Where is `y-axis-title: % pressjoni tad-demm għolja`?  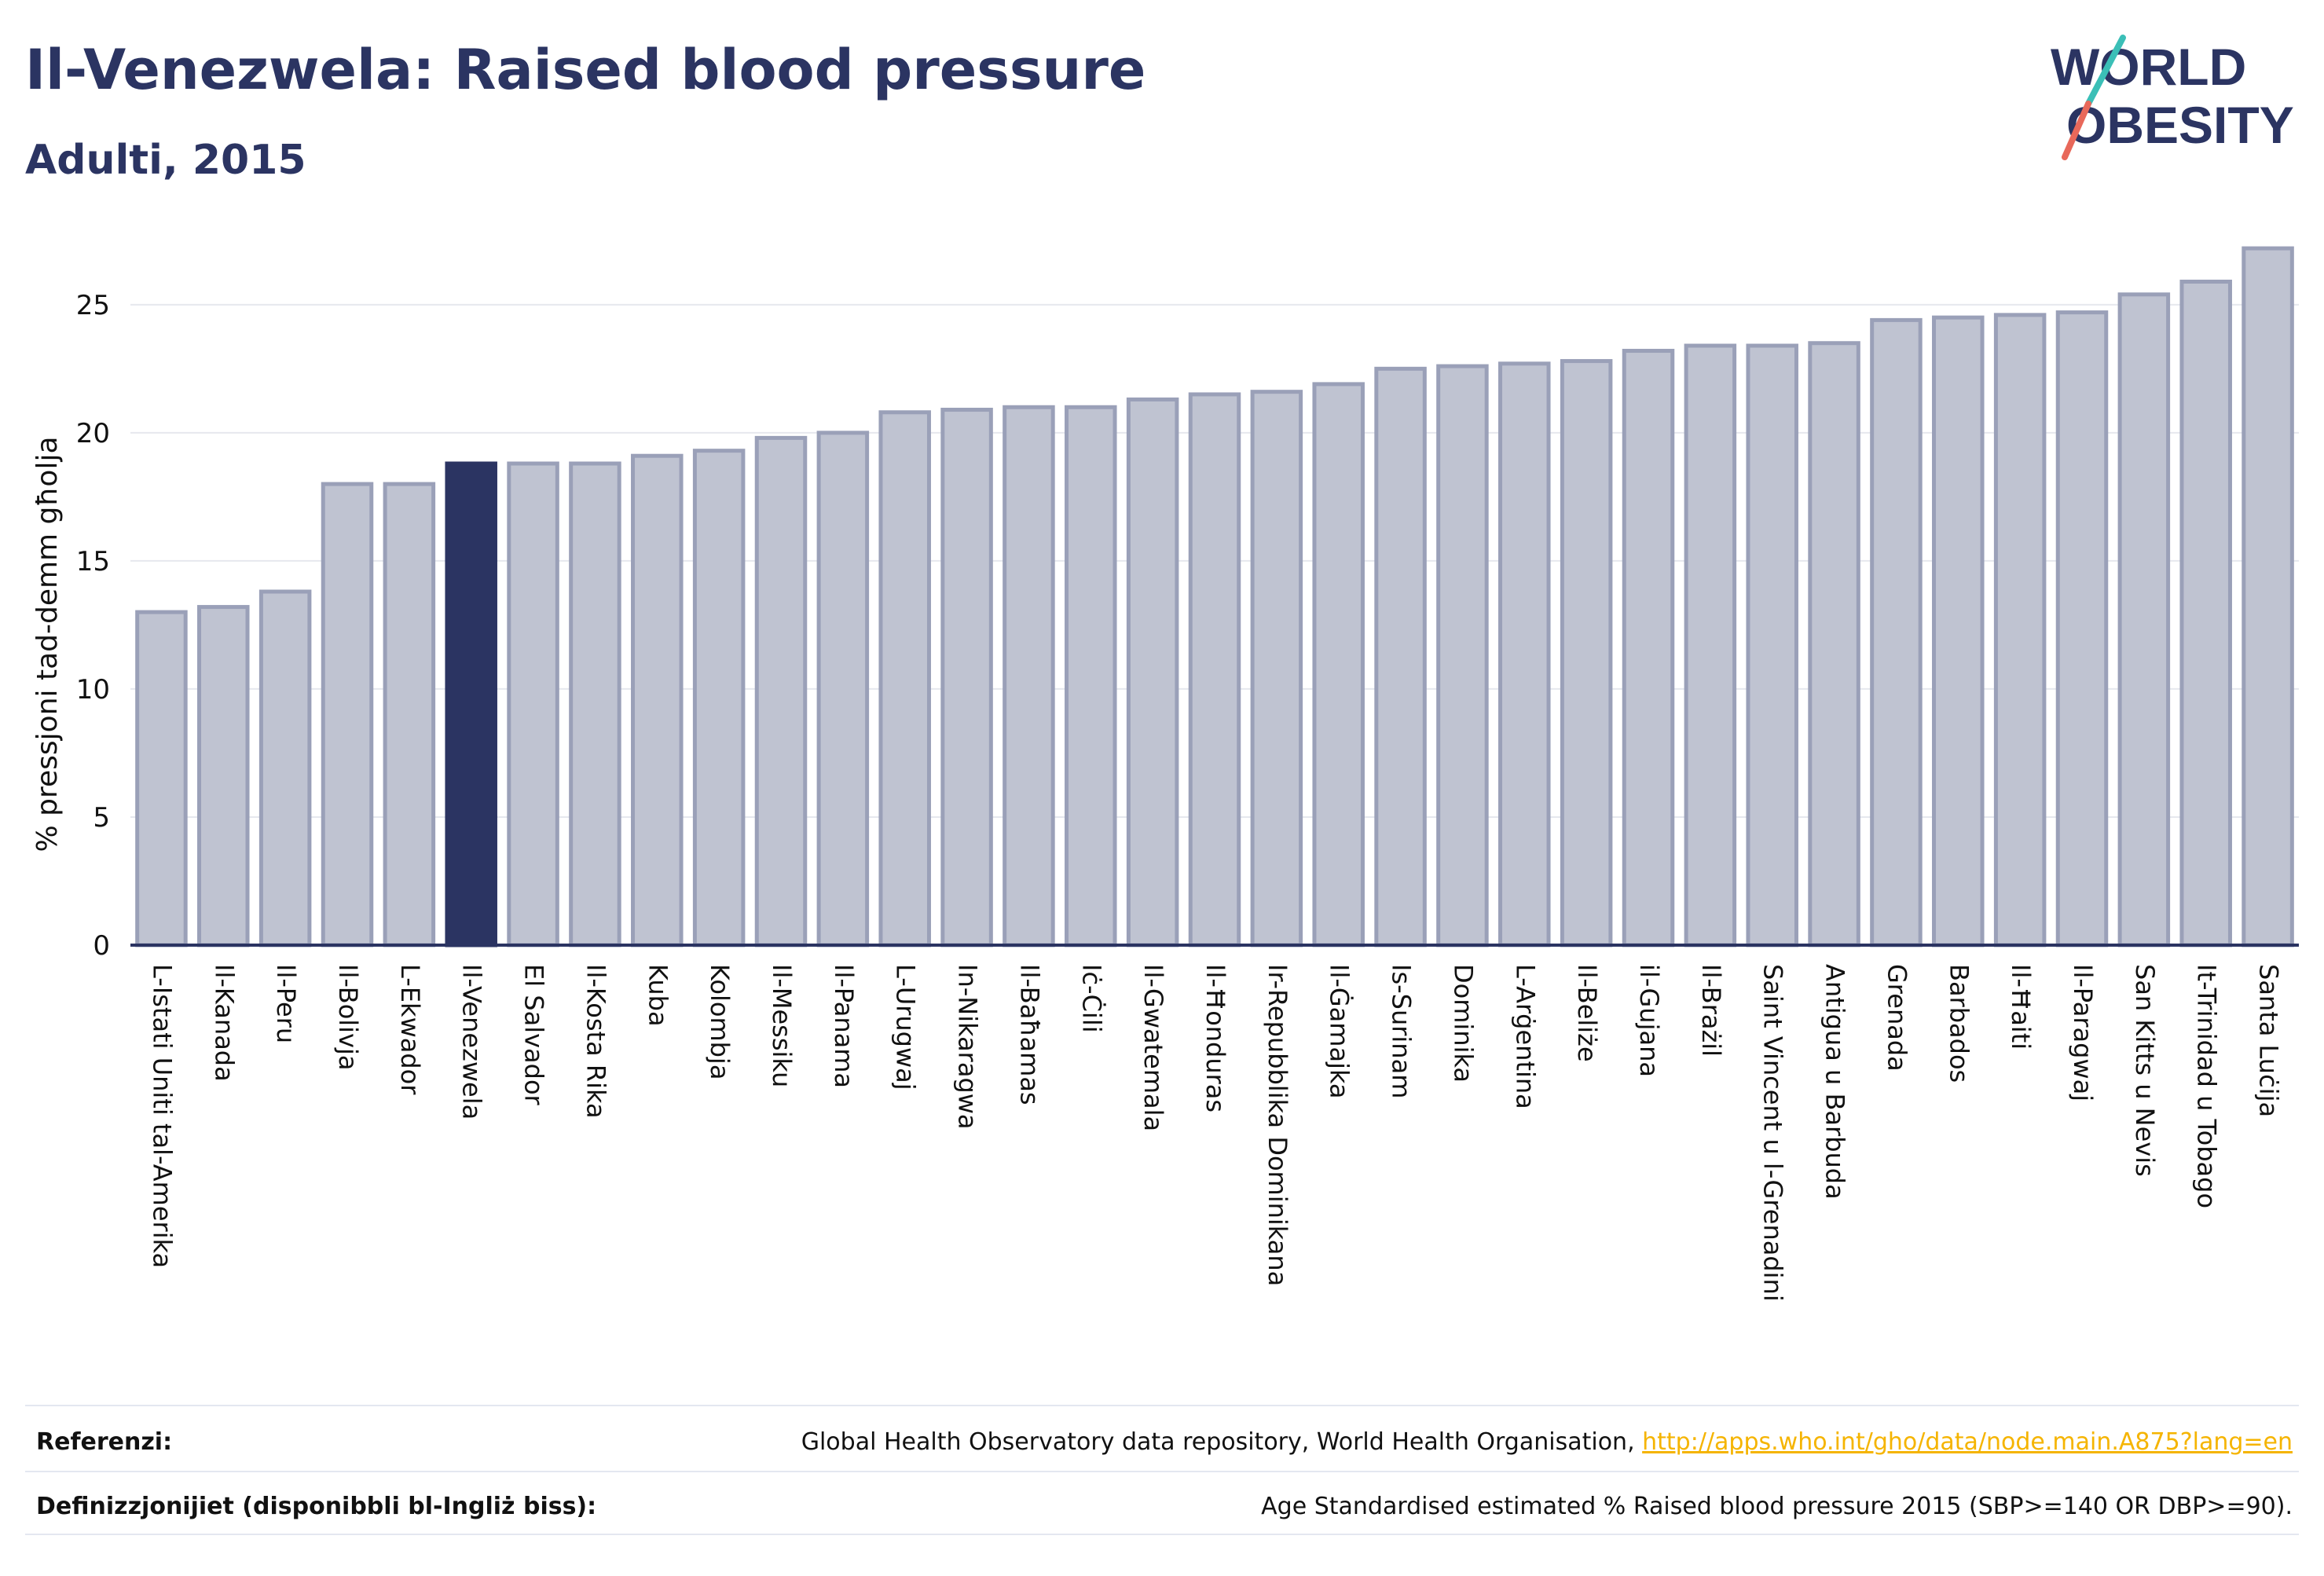 y-axis-title: % pressjoni tad-demm għolja is located at coordinates (47, 644).